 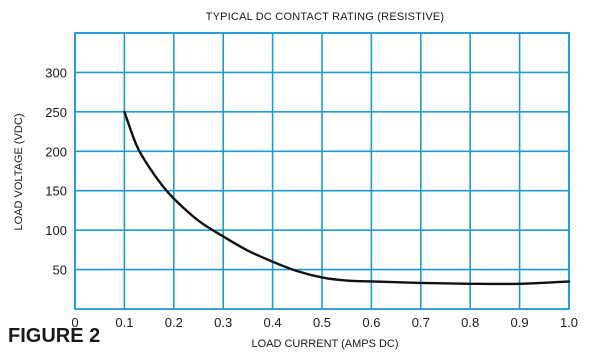 What do you see at coordinates (56, 151) in the screenshot?
I see `y-tick-label: 200` at bounding box center [56, 151].